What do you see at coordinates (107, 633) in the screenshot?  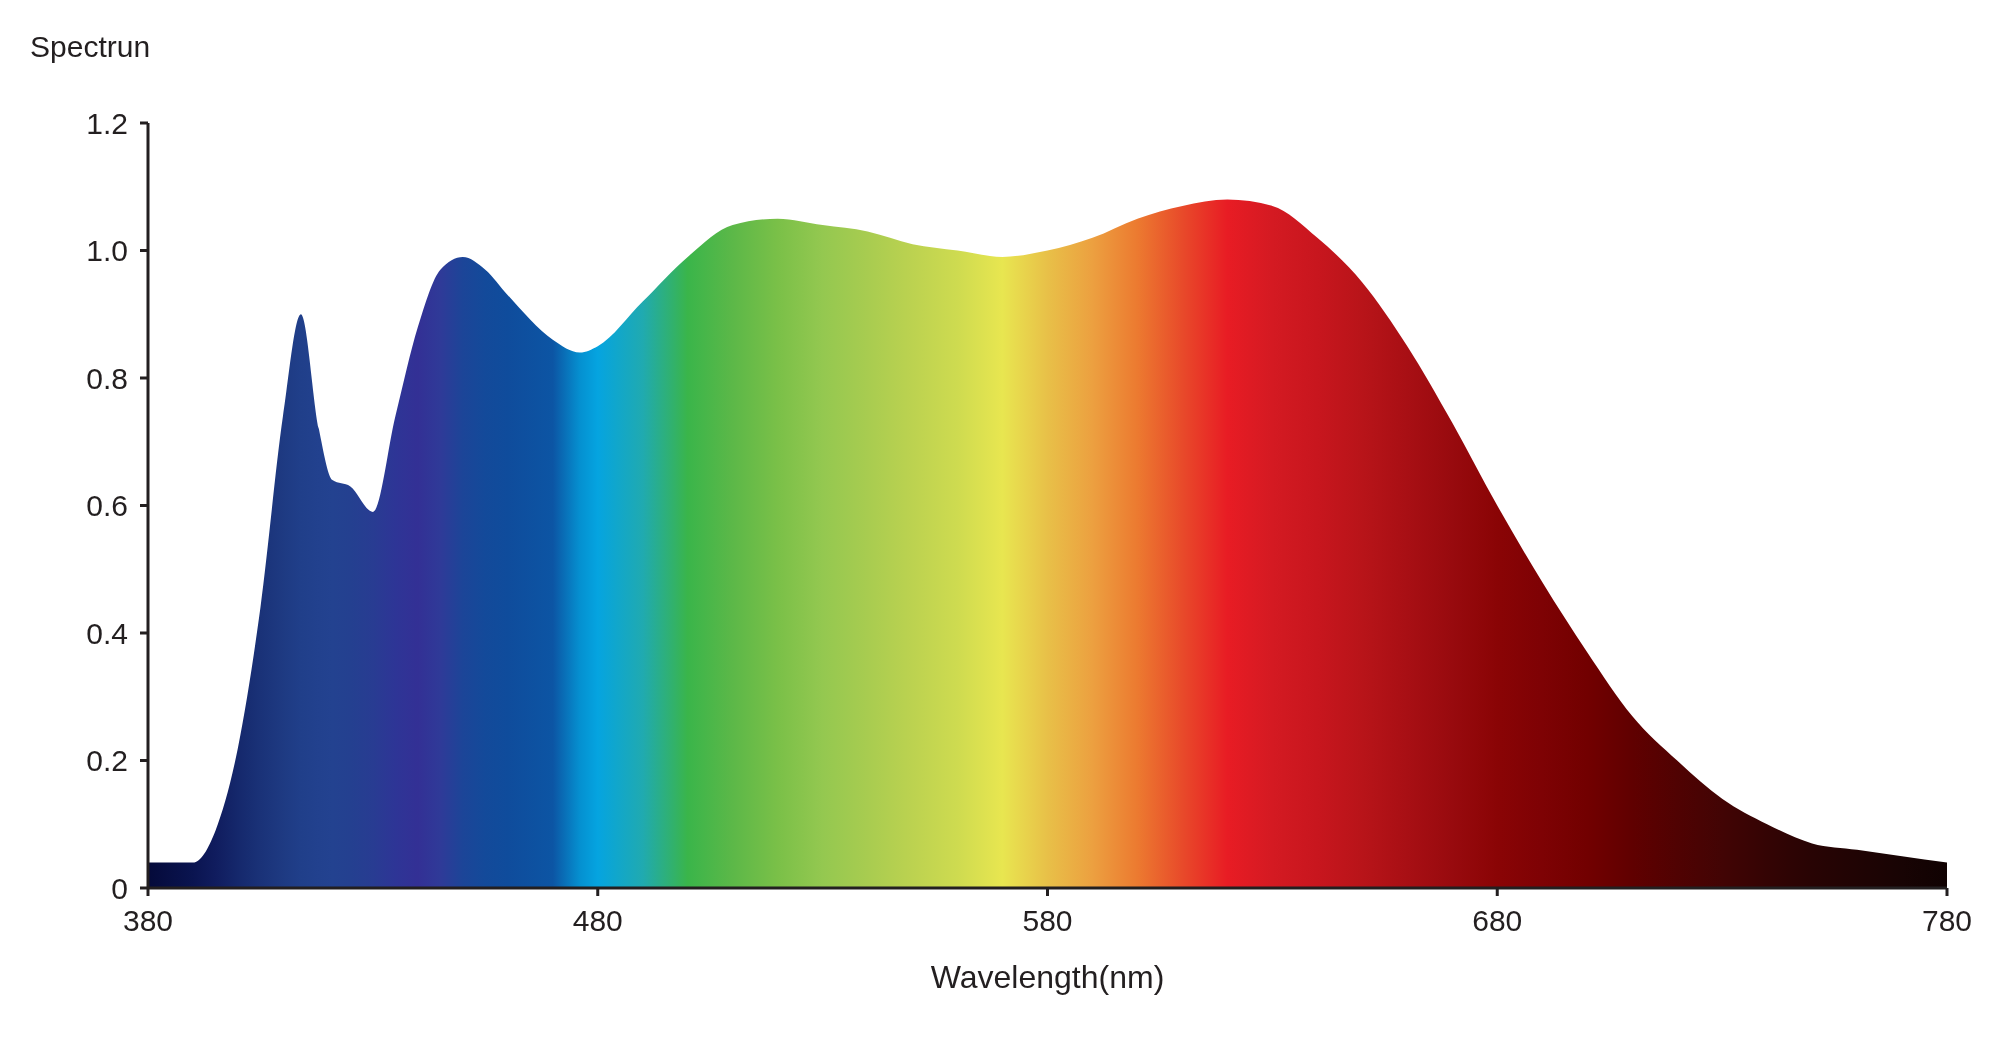 I see `y-tick-label: 0.4` at bounding box center [107, 633].